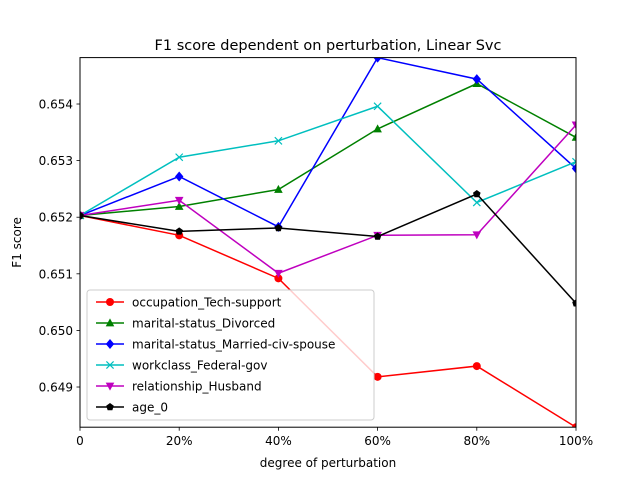  I want to click on y-tick-label: 0.650, so click(56, 331).